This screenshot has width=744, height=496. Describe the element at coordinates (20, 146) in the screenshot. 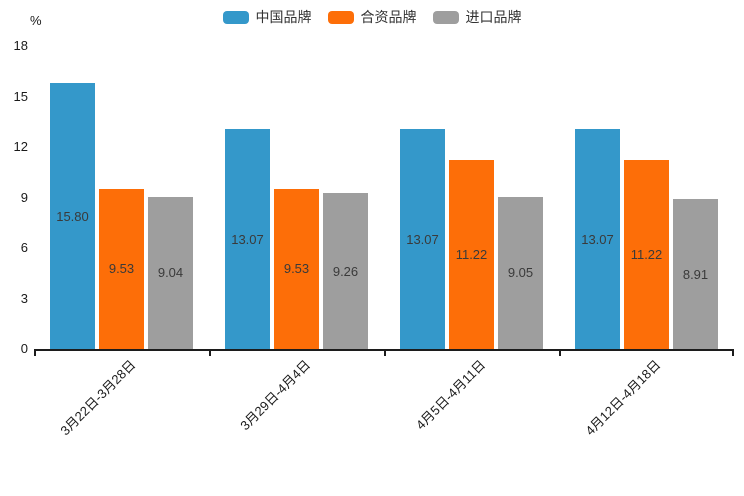

I see `y-axis-tick-label: 12` at that location.